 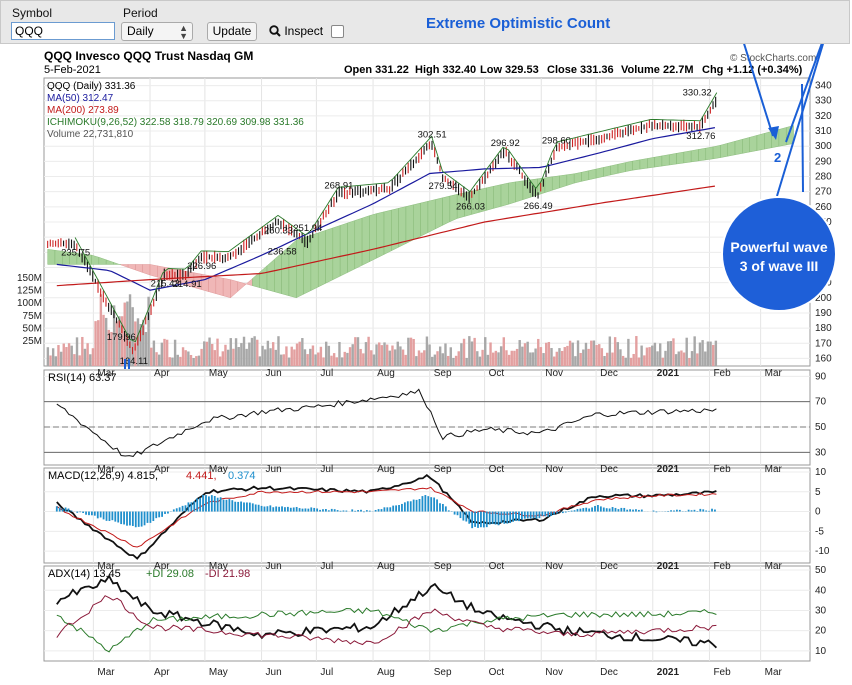 What do you see at coordinates (822, 551) in the screenshot?
I see `y-tick-label: -10` at bounding box center [822, 551].